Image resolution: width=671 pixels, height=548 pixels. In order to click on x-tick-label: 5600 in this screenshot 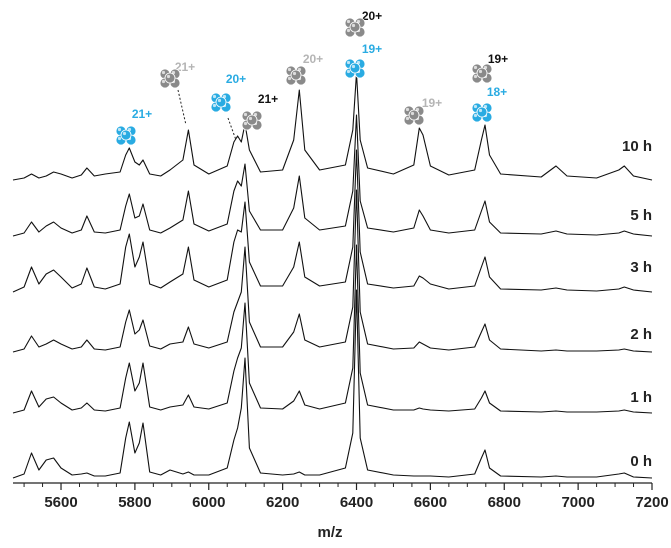, I will do `click(60, 502)`.